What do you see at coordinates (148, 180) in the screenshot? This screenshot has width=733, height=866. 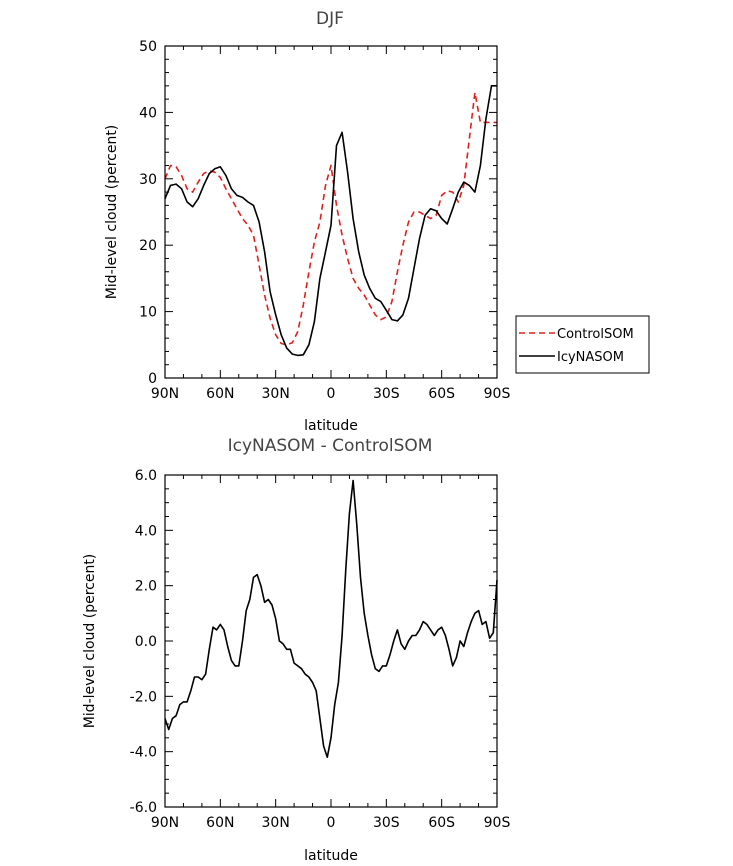 I see `y-tick-label: 30` at bounding box center [148, 180].